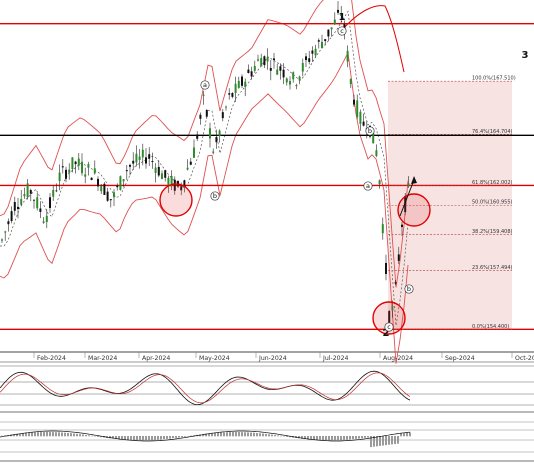 Image resolution: width=534 pixels, height=466 pixels. Describe the element at coordinates (492, 203) in the screenshot. I see `fib-label-3: 50.0%(160.955)` at that location.